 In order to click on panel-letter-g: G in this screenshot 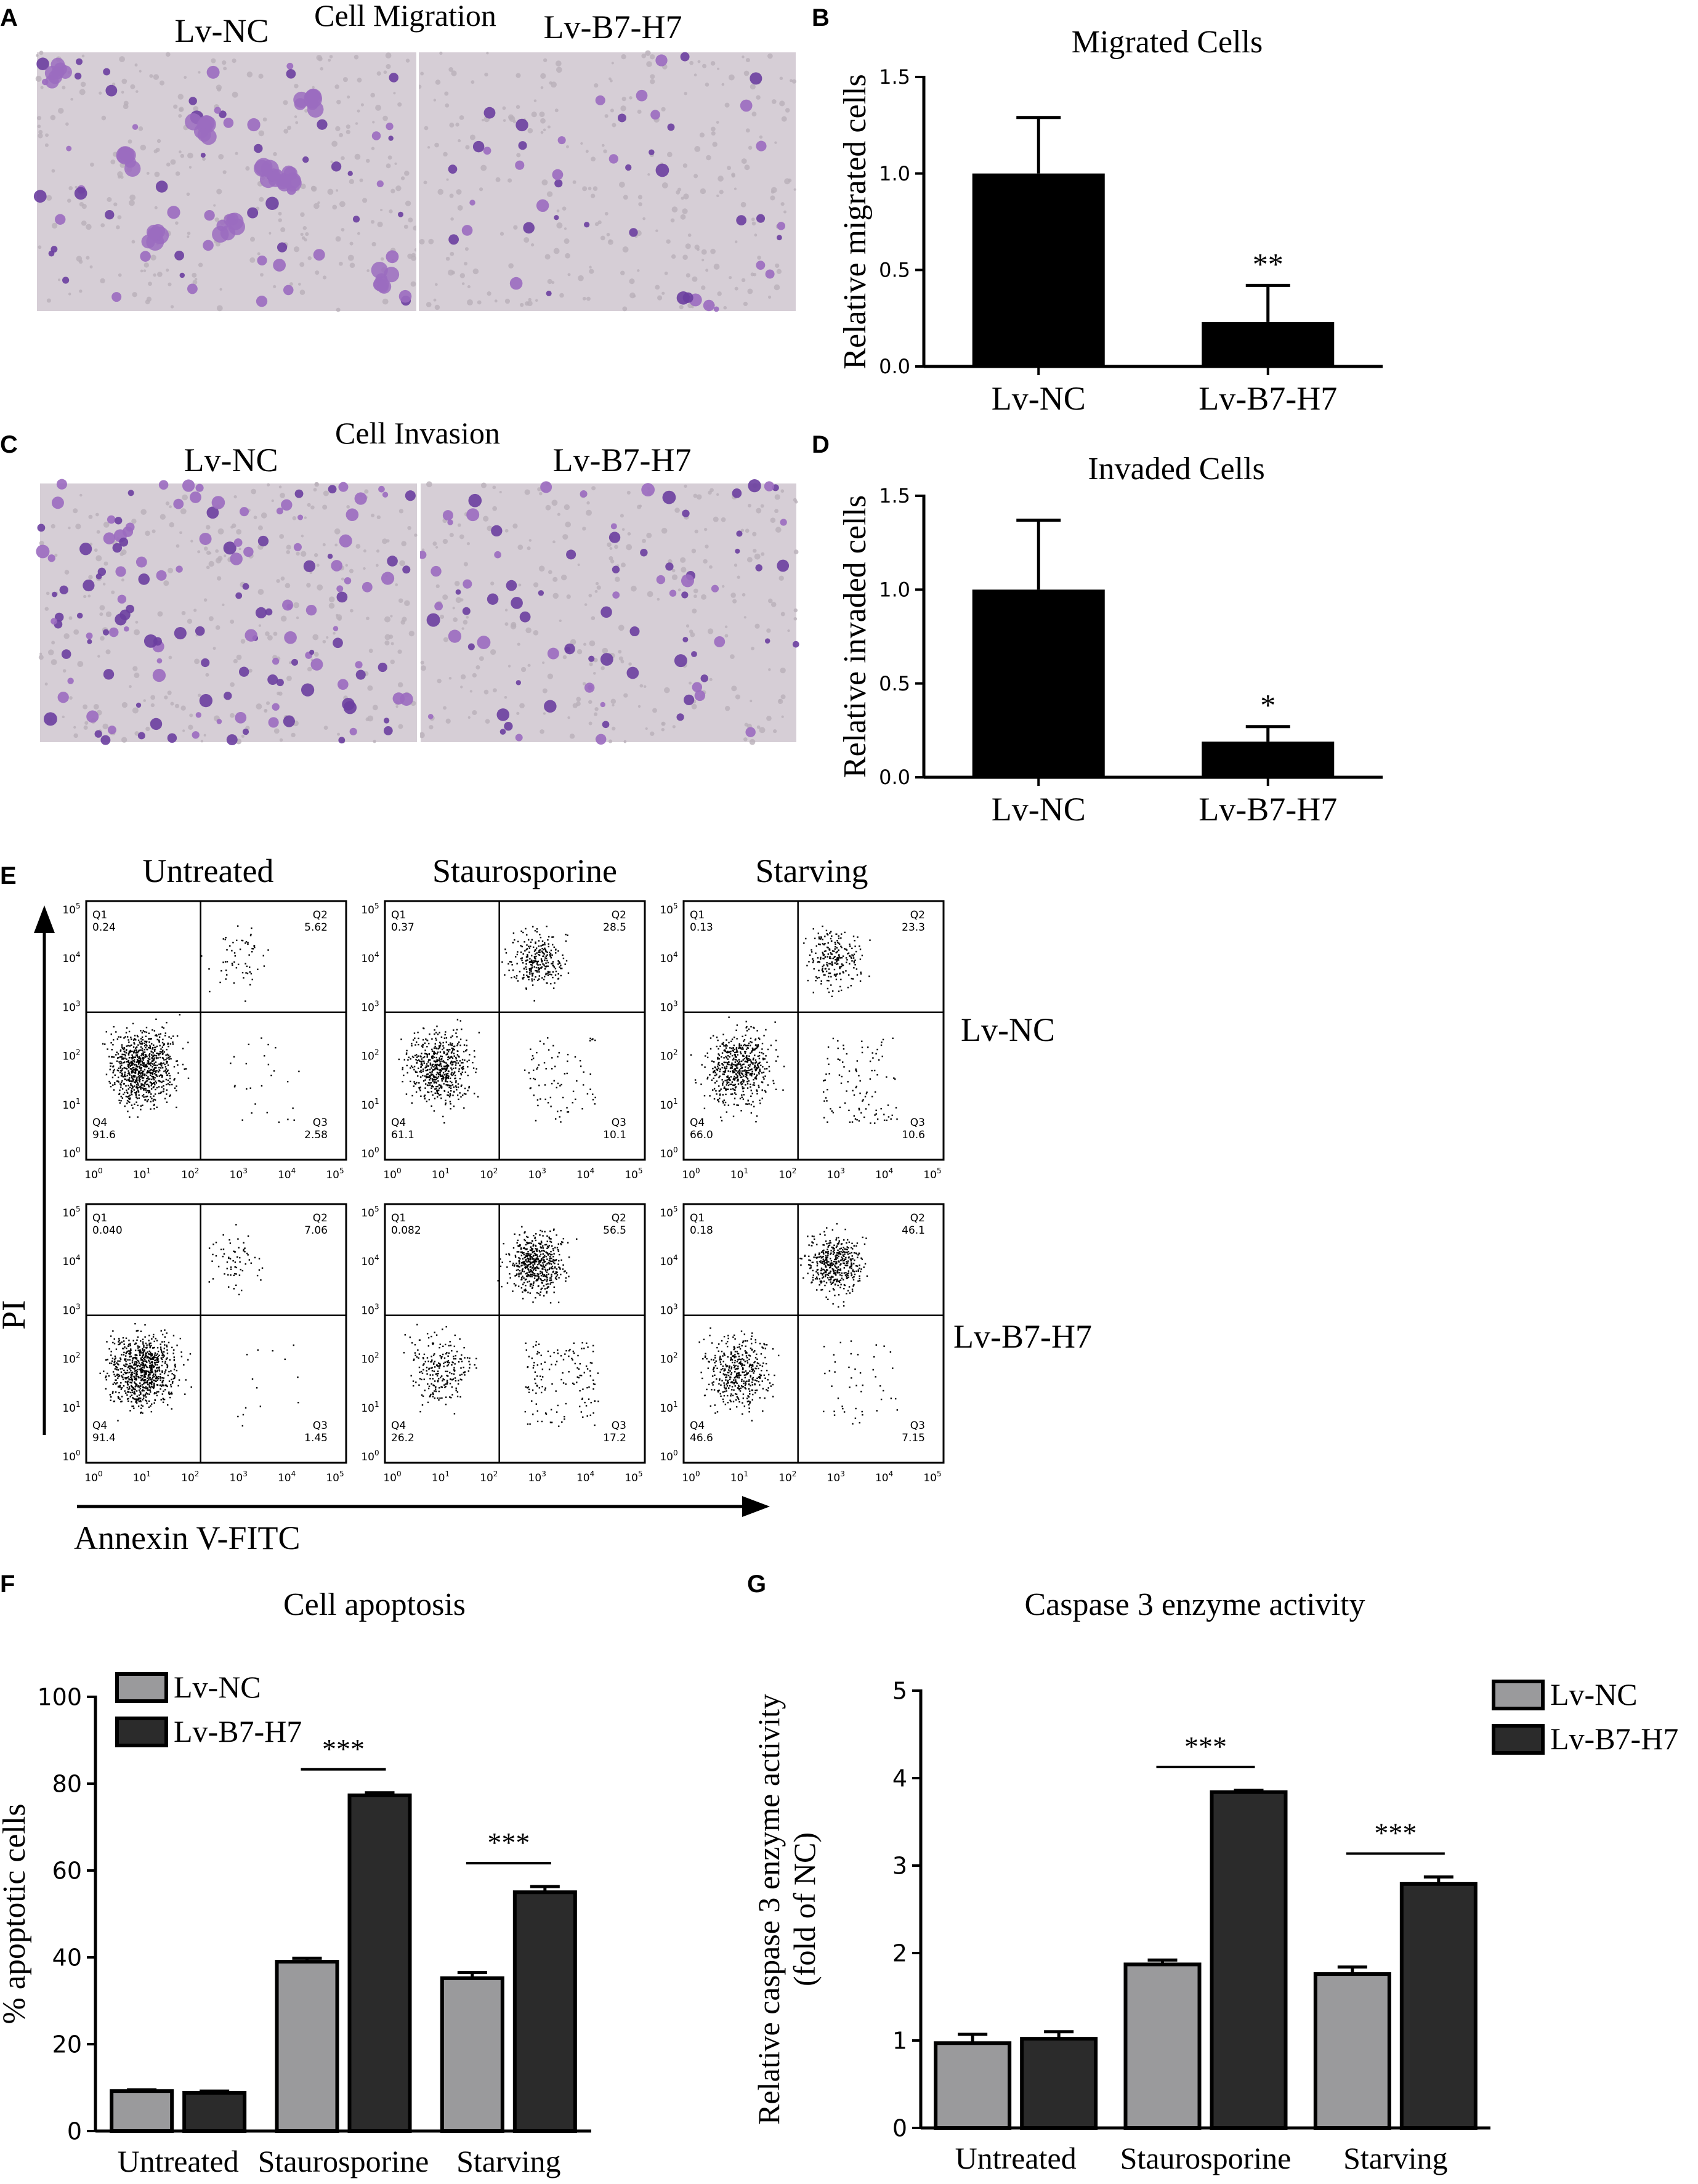, I will do `click(756, 1584)`.